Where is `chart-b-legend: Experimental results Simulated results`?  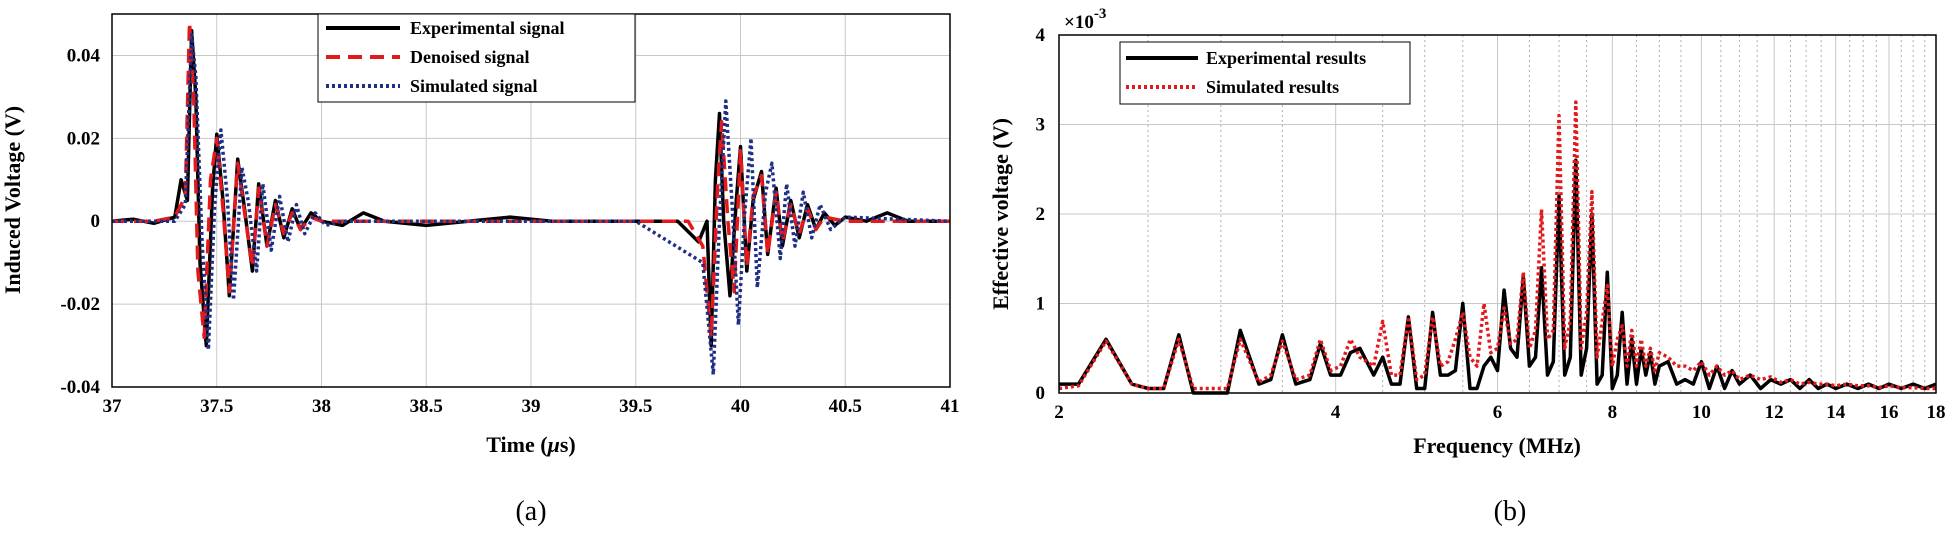 chart-b-legend: Experimental results Simulated results is located at coordinates (1265, 73).